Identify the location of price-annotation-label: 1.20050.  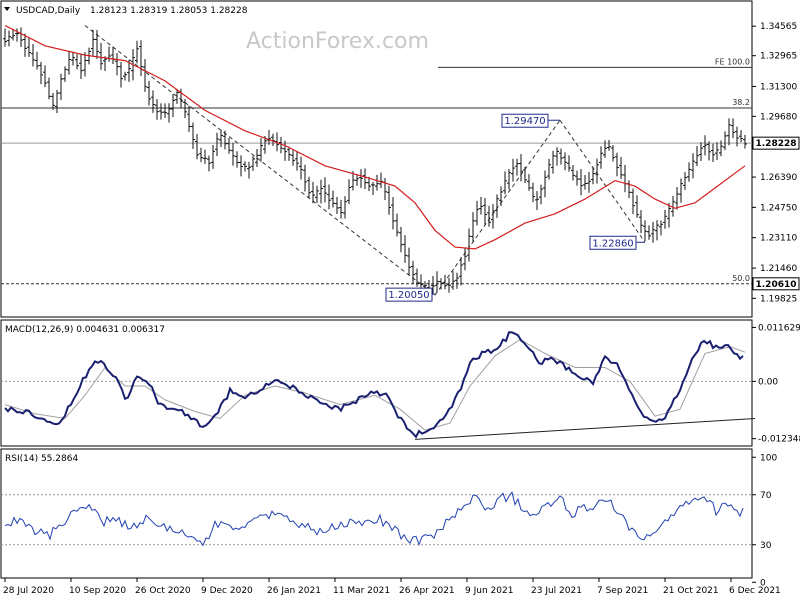
(408, 295).